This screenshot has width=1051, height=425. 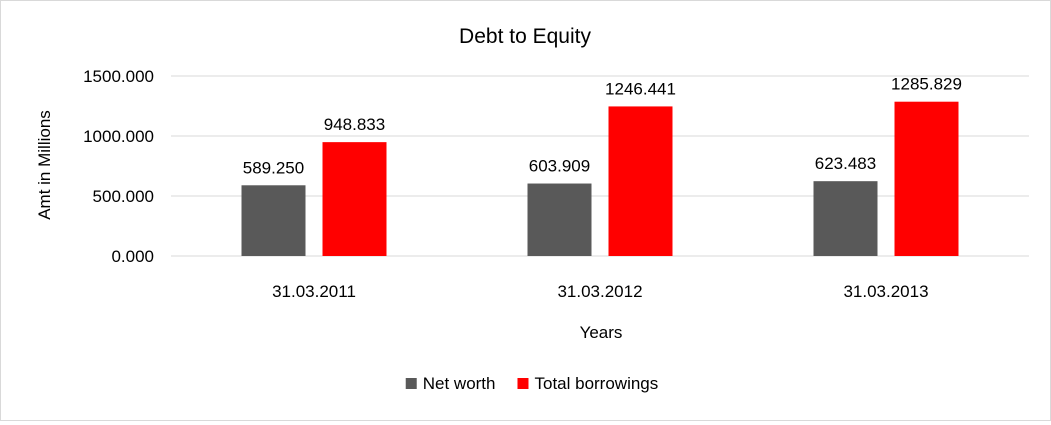 What do you see at coordinates (531, 383) in the screenshot?
I see `legend: Net worth Total borrowings` at bounding box center [531, 383].